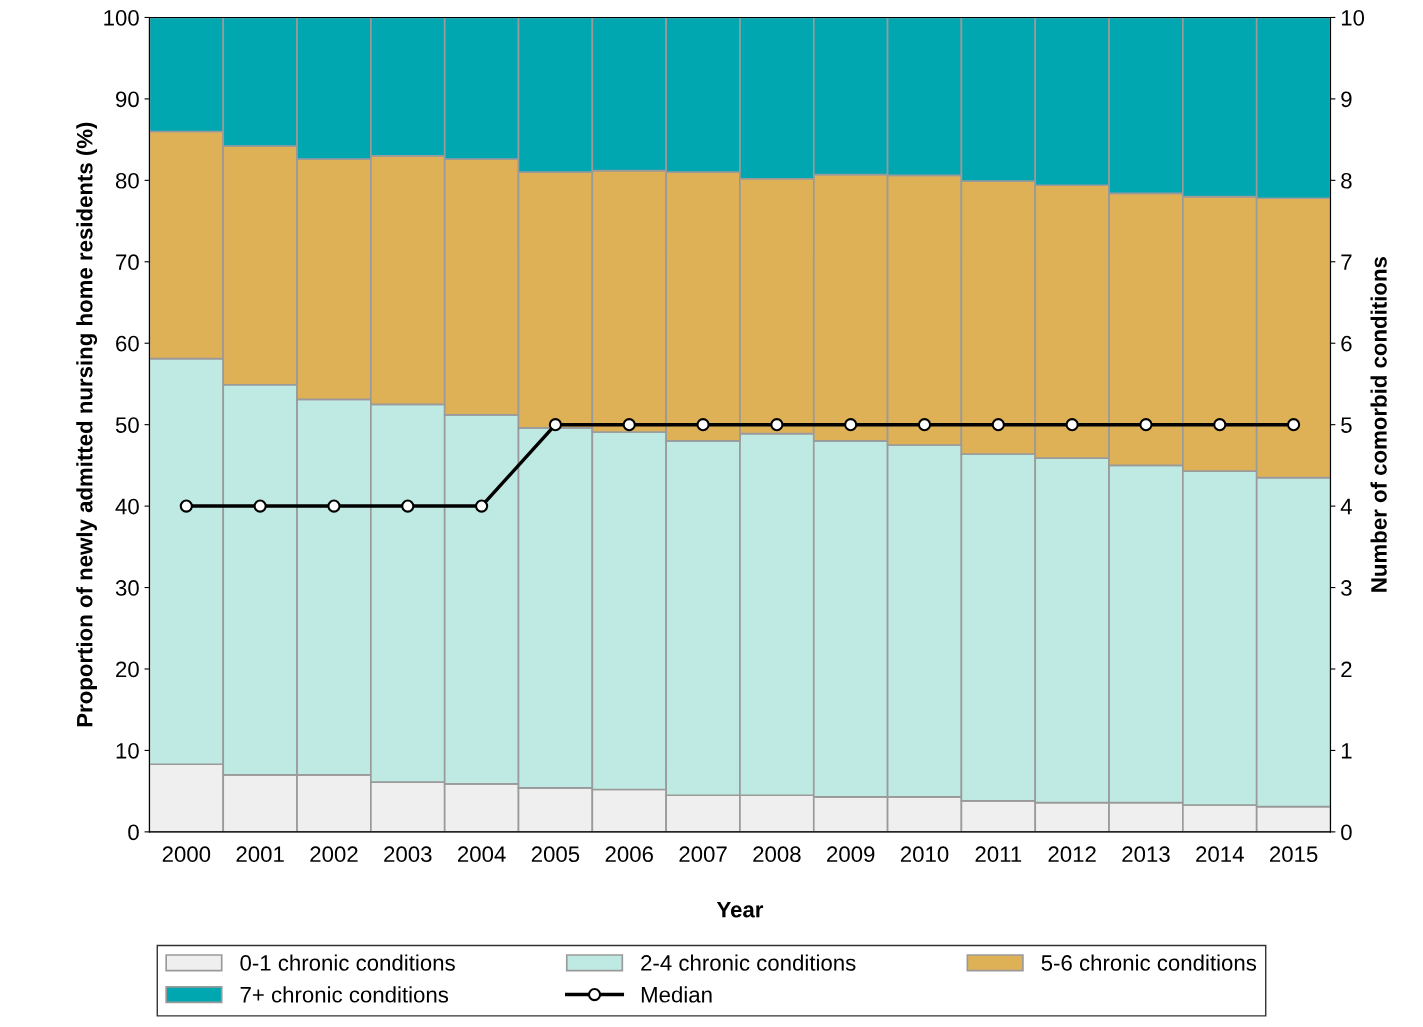  What do you see at coordinates (924, 854) in the screenshot?
I see `x-tick-label: 2010` at bounding box center [924, 854].